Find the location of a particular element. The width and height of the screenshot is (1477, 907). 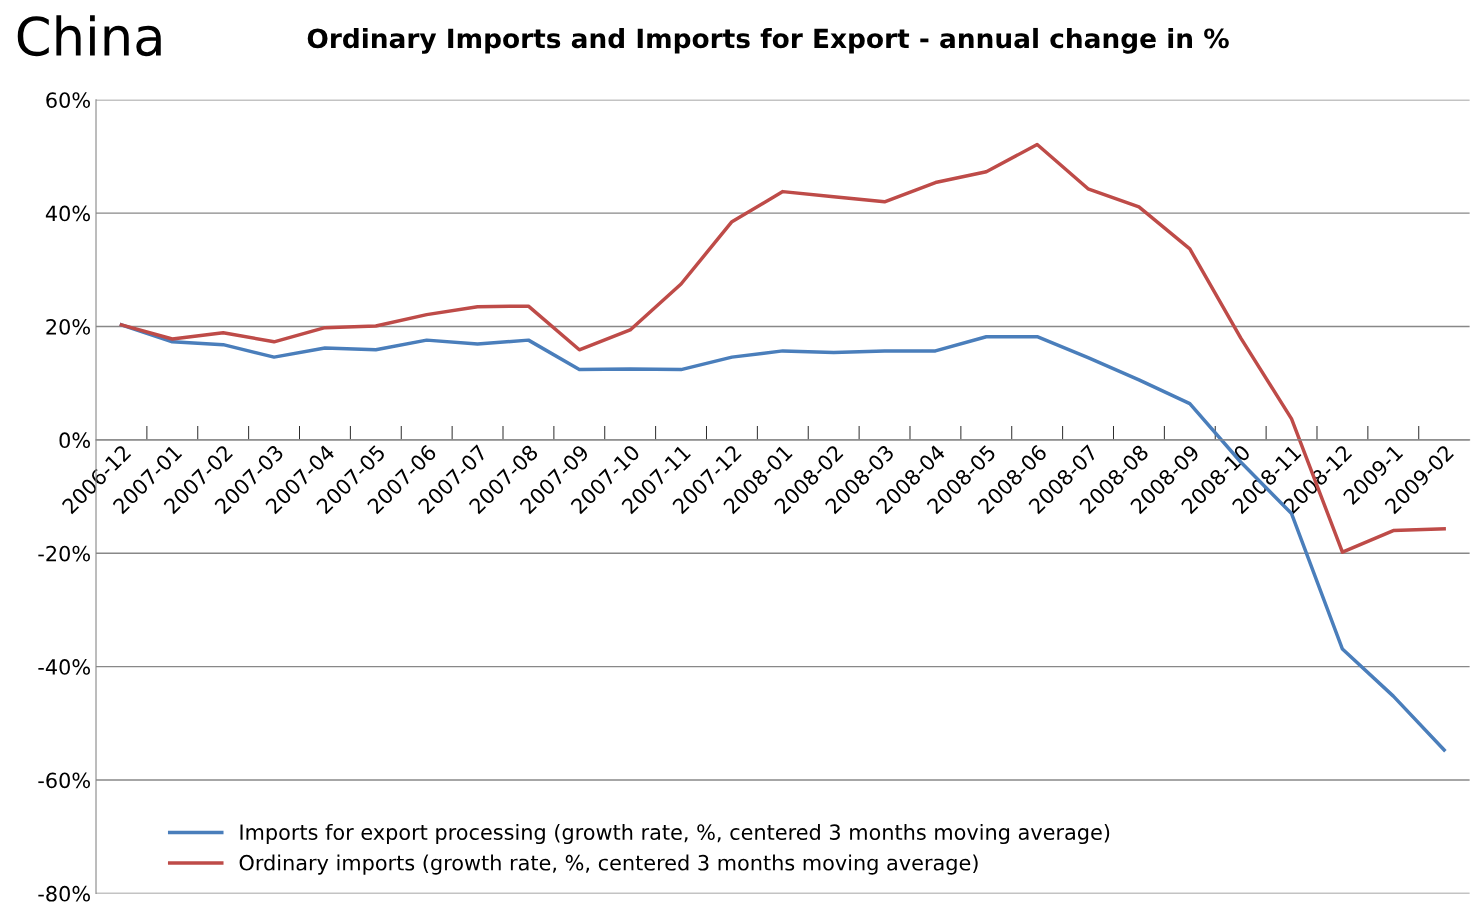

y-tick-label: -20% is located at coordinates (64, 553).